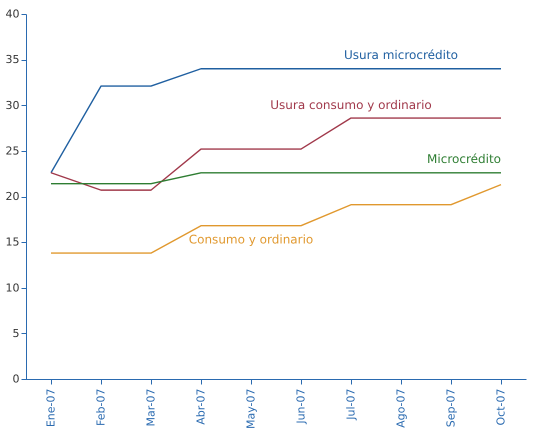 This screenshot has height=436, width=552. I want to click on series-label: Consumo y ordinario, so click(251, 239).